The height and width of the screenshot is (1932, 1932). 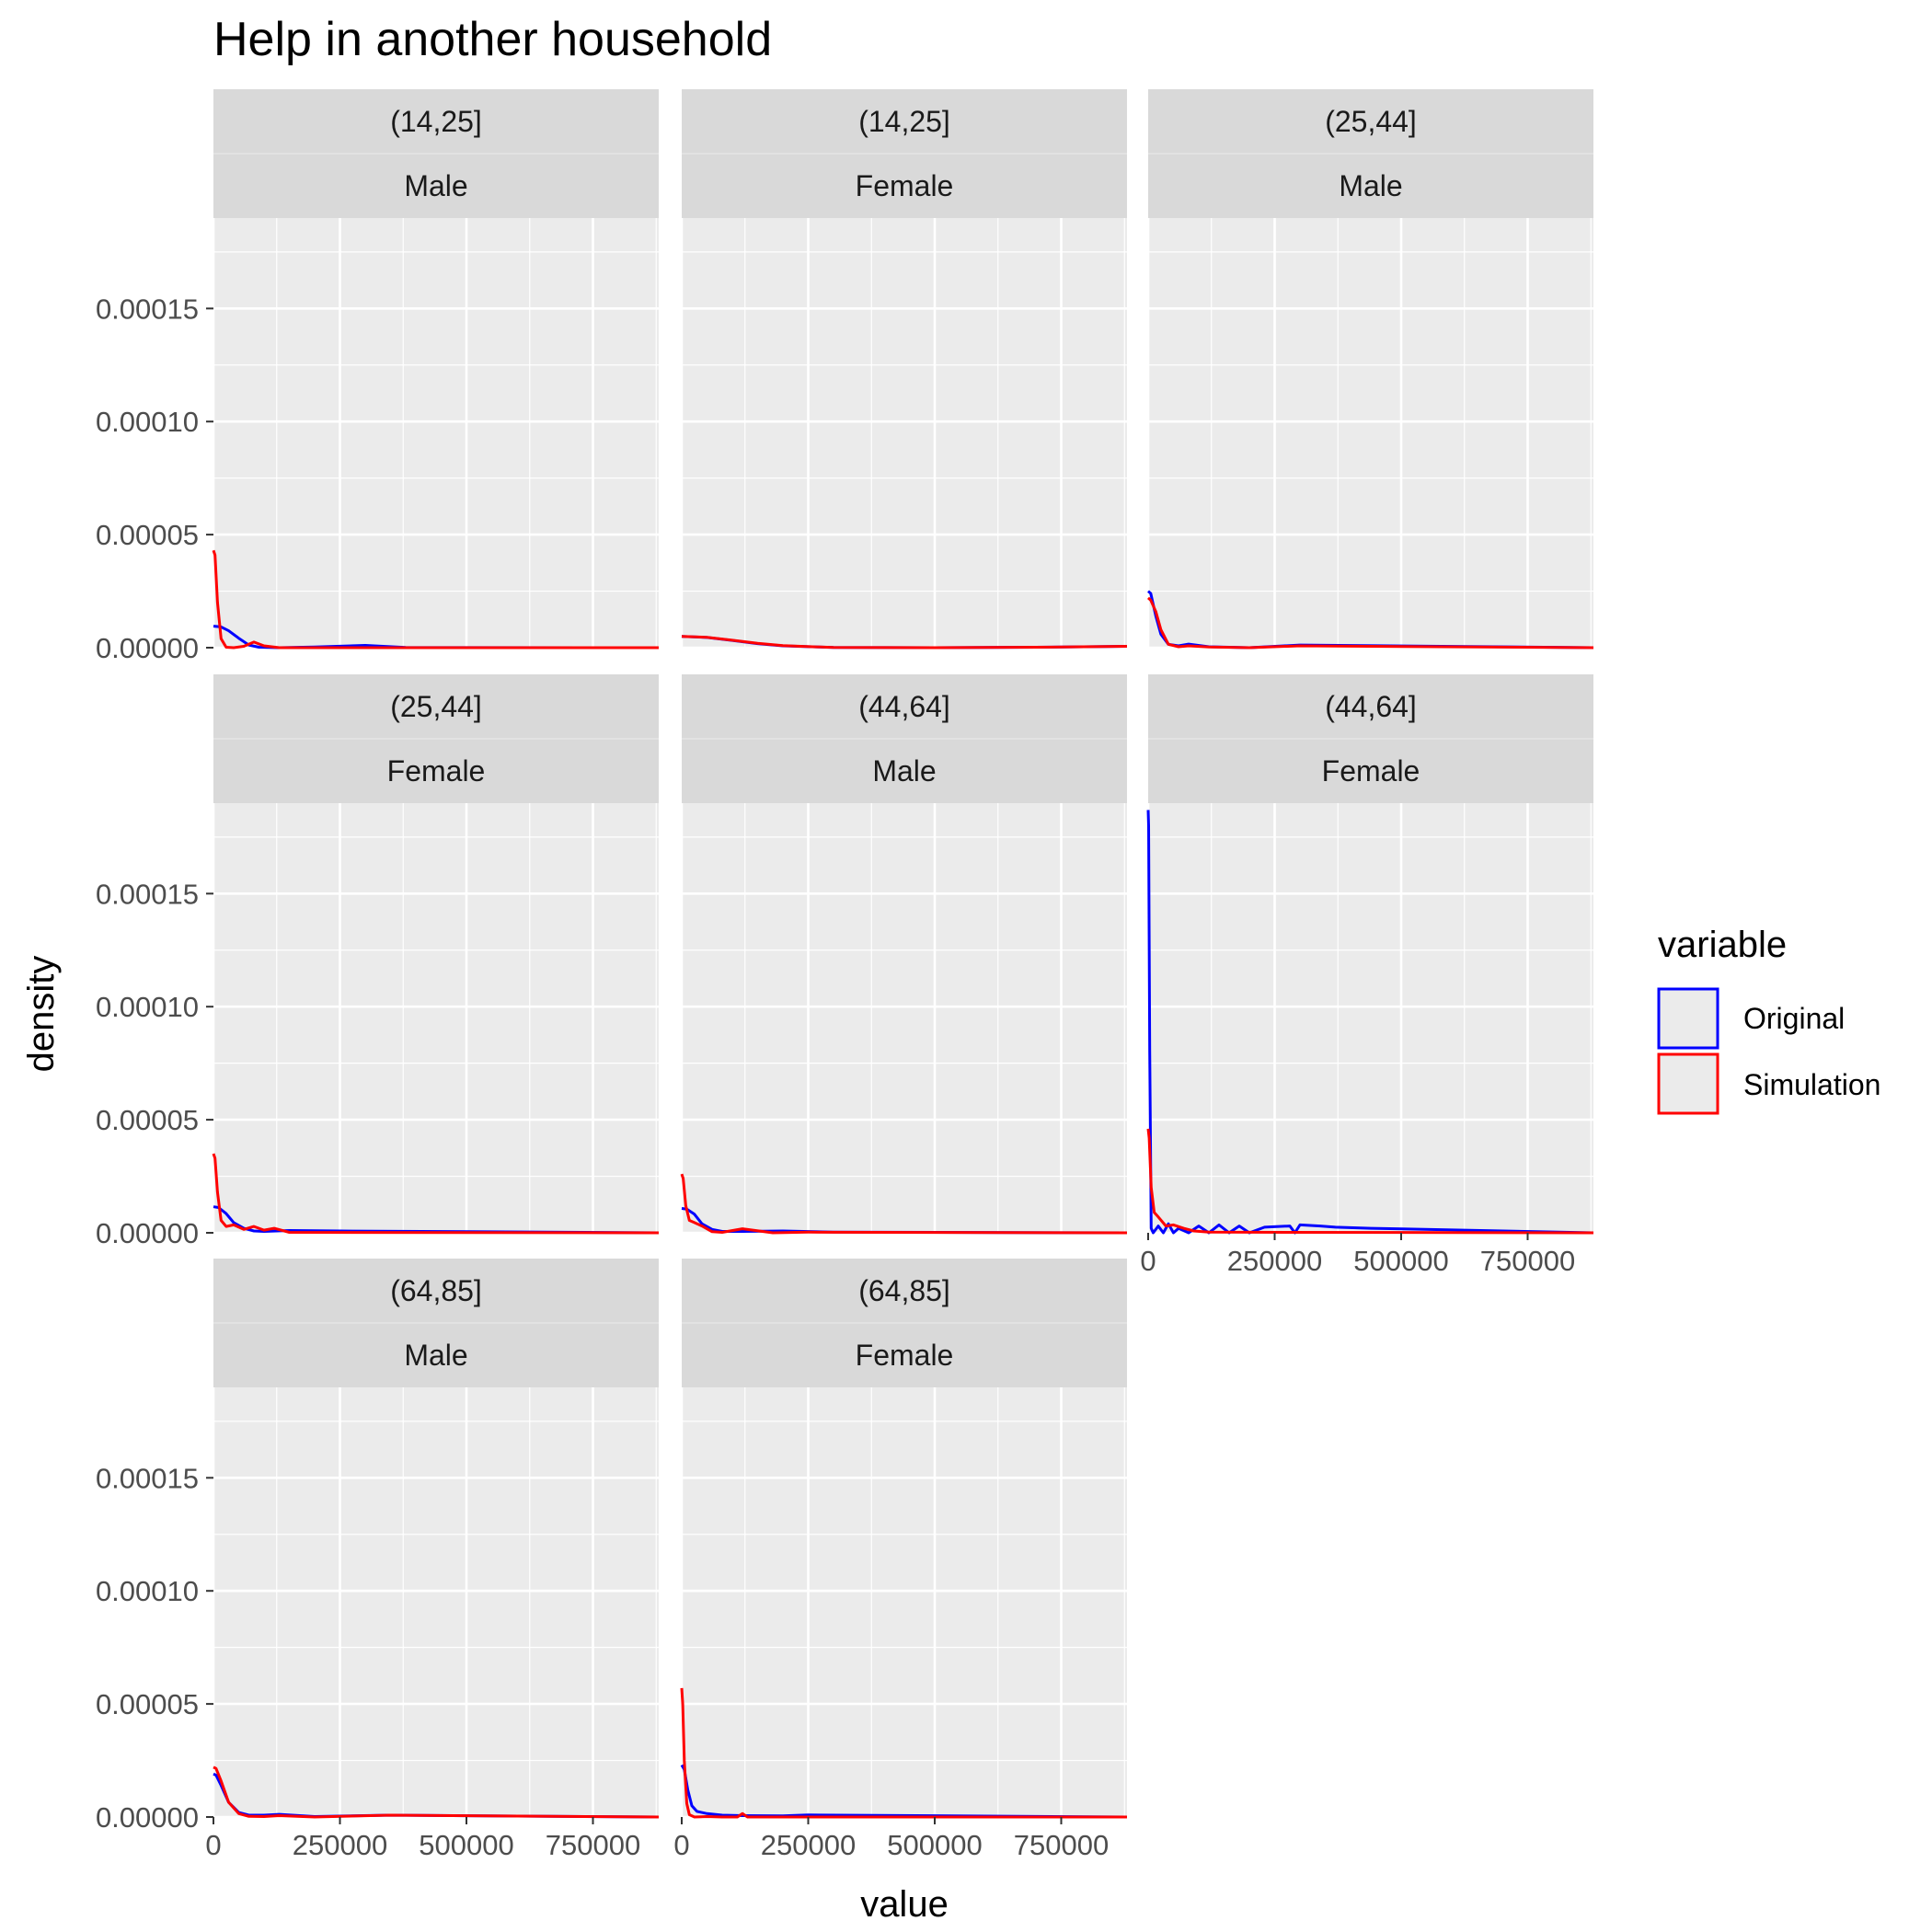 I want to click on facet-panel: (44,64] Female 0 250000 500000 750000, so click(x=1367, y=975).